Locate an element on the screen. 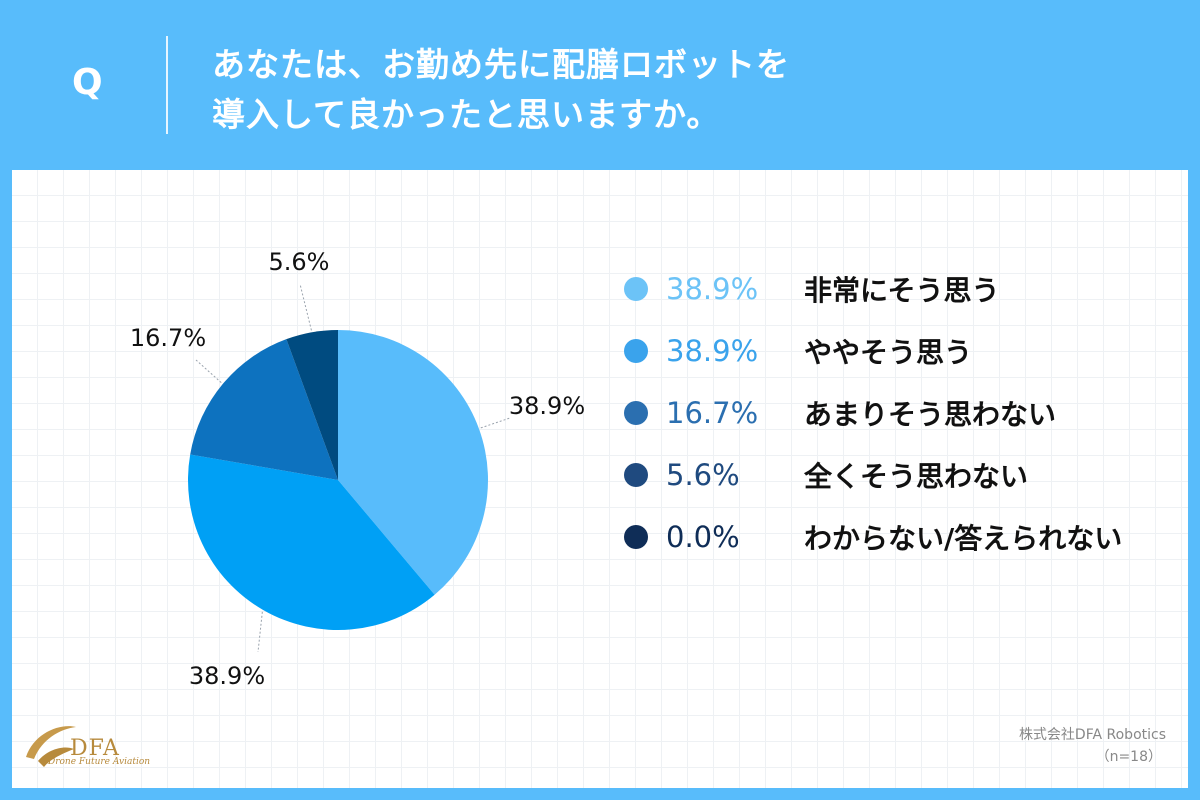 The width and height of the screenshot is (1200, 800). logo-text: DFA is located at coordinates (95, 748).